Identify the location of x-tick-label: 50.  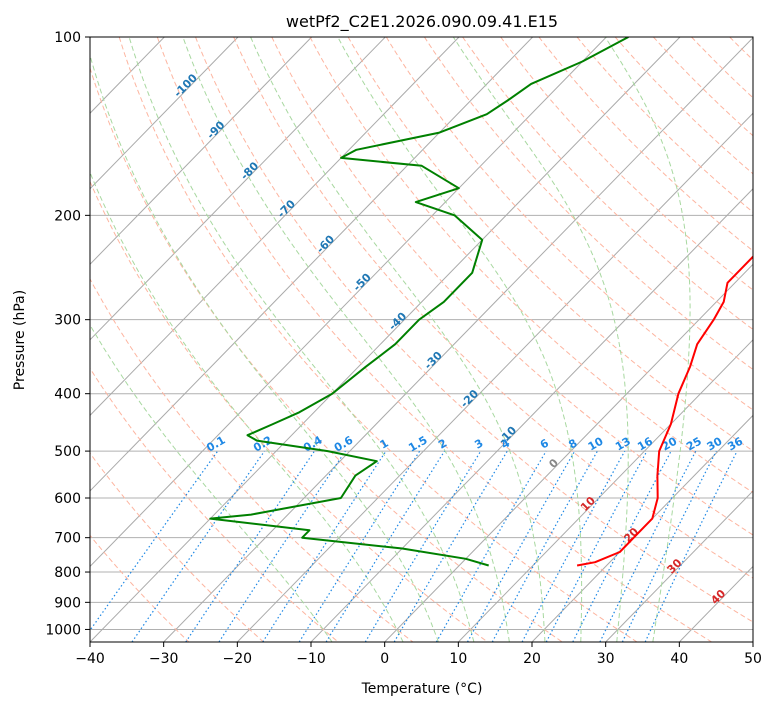
(753, 659).